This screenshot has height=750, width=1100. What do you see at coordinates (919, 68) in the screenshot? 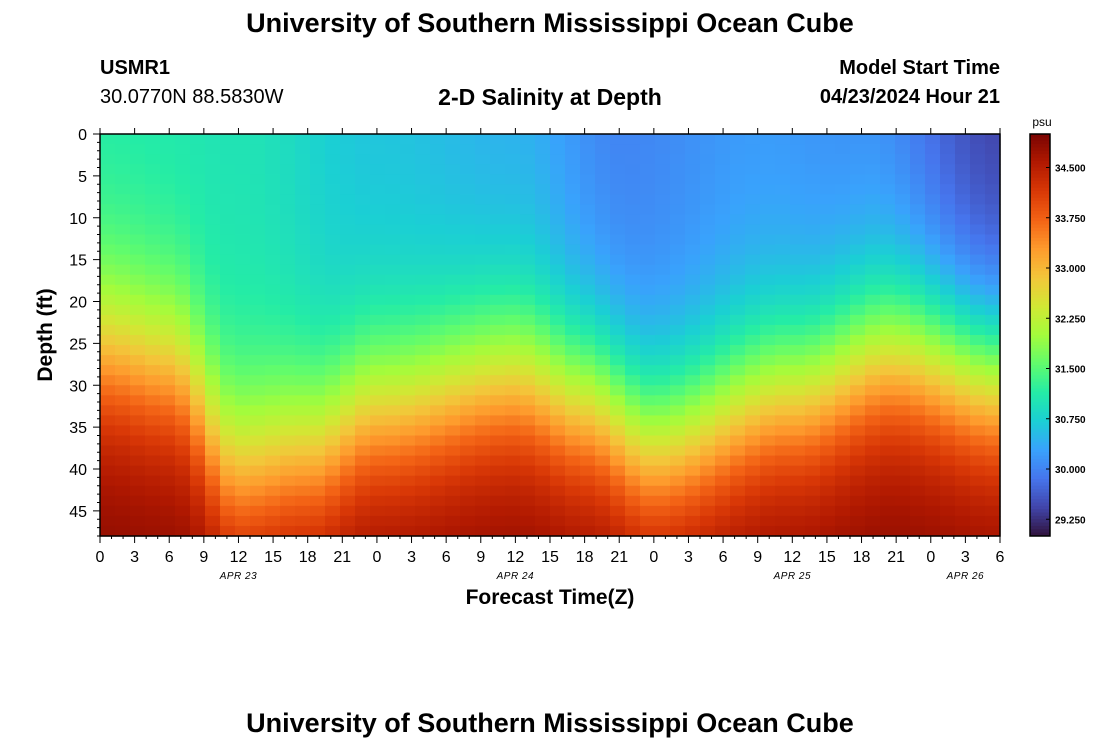
I see `model-start-label: Model Start Time` at bounding box center [919, 68].